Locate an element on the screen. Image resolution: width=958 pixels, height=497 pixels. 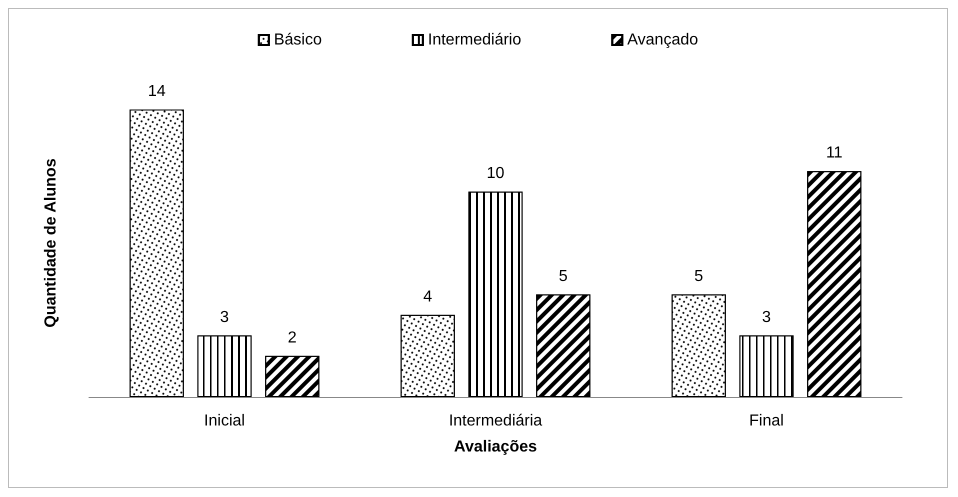
legend-label: Básico is located at coordinates (298, 40).